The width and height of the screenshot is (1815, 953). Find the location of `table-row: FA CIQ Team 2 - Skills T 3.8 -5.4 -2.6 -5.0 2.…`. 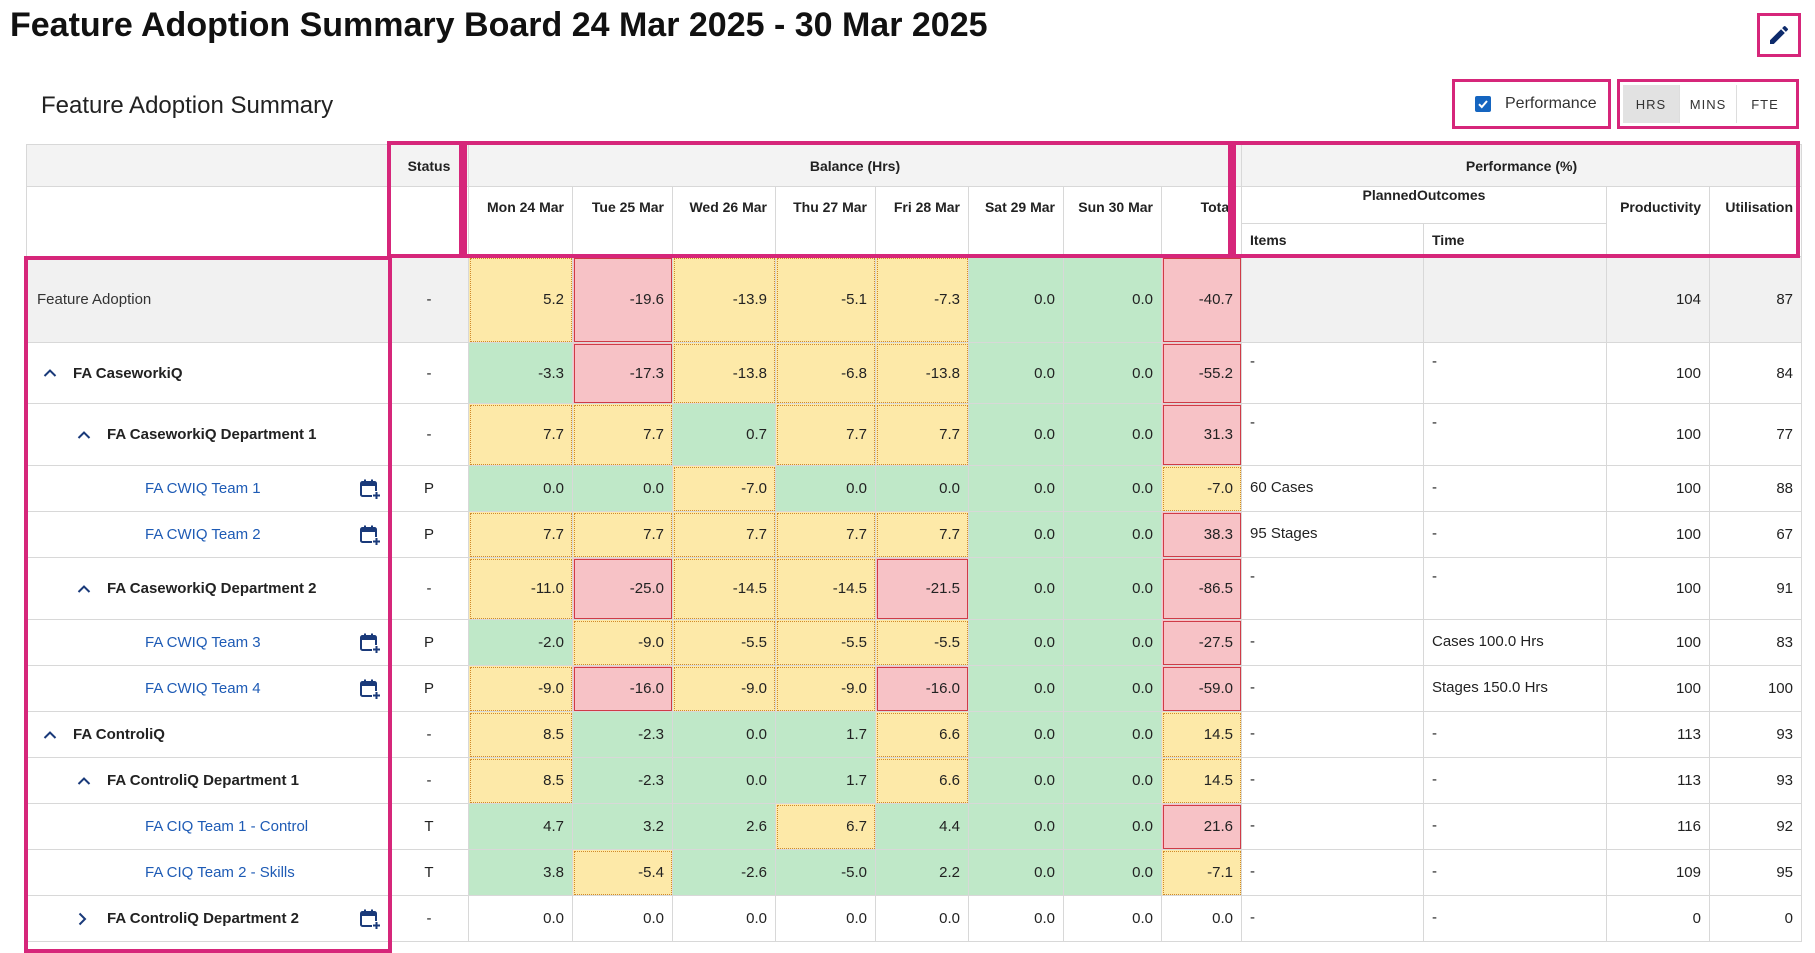

table-row: FA CIQ Team 2 - Skills T 3.8 -5.4 -2.6 -5.0 2.… is located at coordinates (914, 872).